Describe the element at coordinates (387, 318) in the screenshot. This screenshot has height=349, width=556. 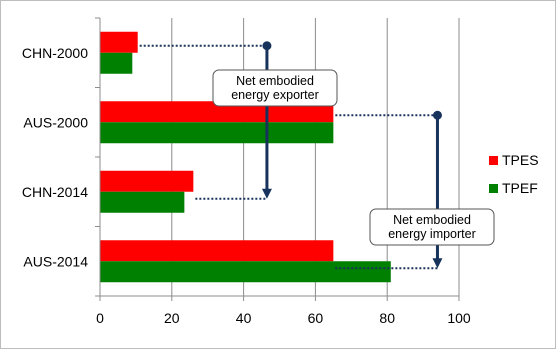
I see `x-tick-label: 80` at that location.